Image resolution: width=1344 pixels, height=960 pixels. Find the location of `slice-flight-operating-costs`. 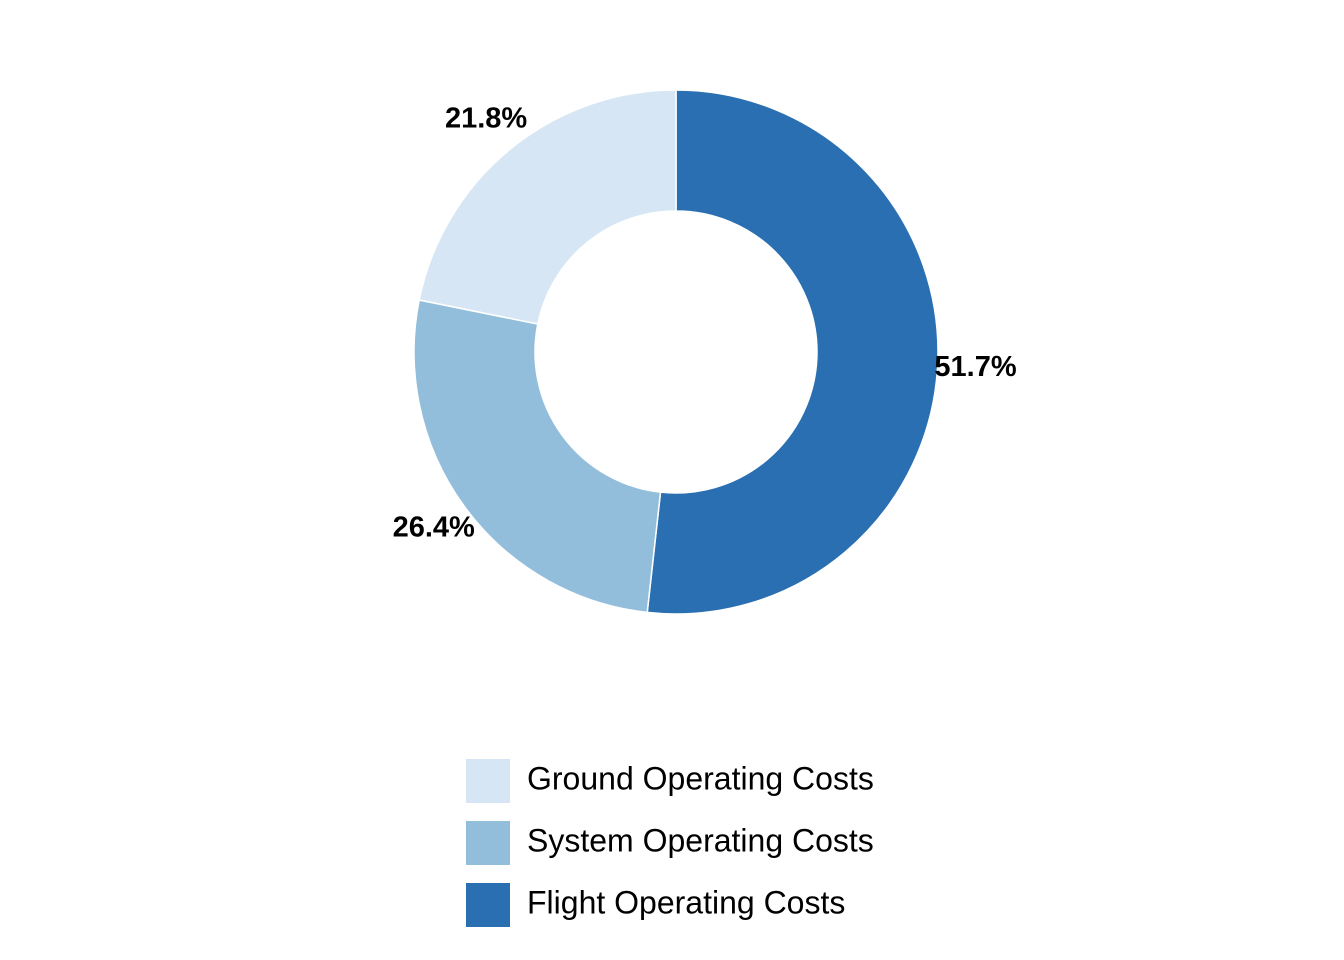

slice-flight-operating-costs is located at coordinates (792, 352).